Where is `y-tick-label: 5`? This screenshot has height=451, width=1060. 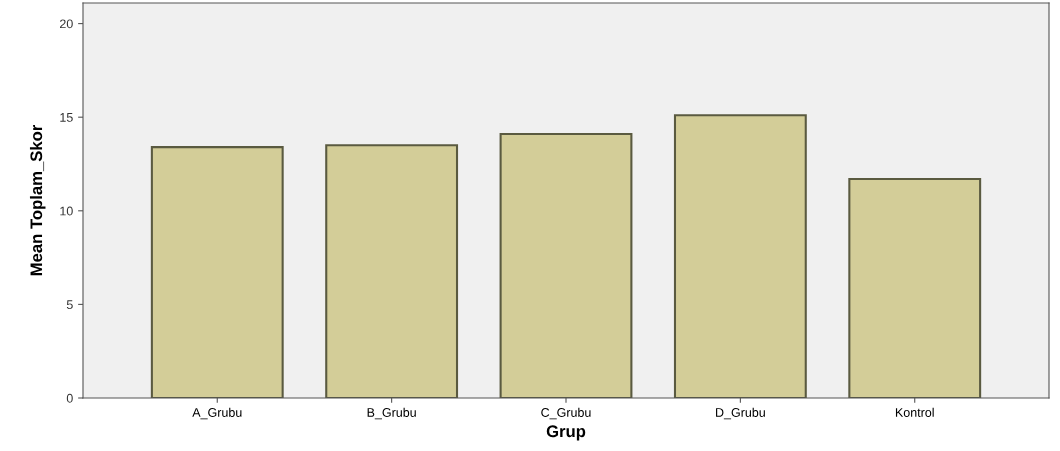 y-tick-label: 5 is located at coordinates (69, 305).